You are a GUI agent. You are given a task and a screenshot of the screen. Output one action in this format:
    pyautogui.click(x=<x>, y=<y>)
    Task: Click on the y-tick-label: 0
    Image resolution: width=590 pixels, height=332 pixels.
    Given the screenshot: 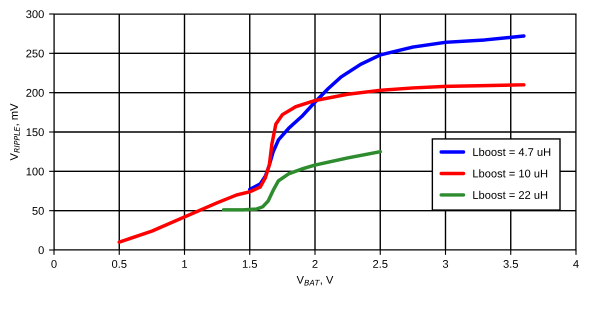 What is the action you would take?
    pyautogui.click(x=41, y=250)
    